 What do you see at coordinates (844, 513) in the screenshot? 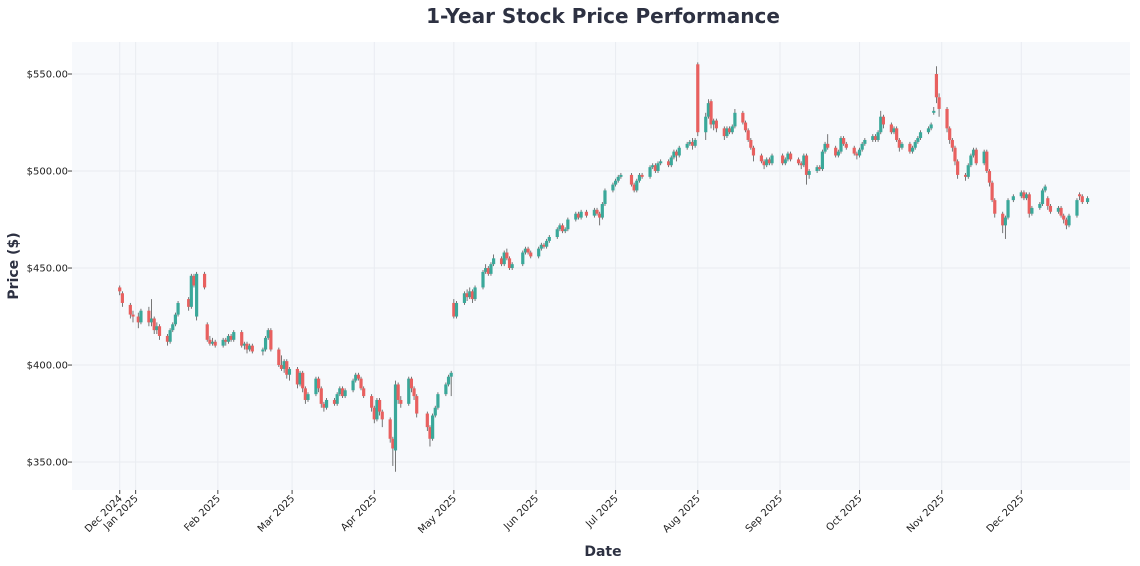
I see `x-tick-label: Oct 2025` at bounding box center [844, 513].